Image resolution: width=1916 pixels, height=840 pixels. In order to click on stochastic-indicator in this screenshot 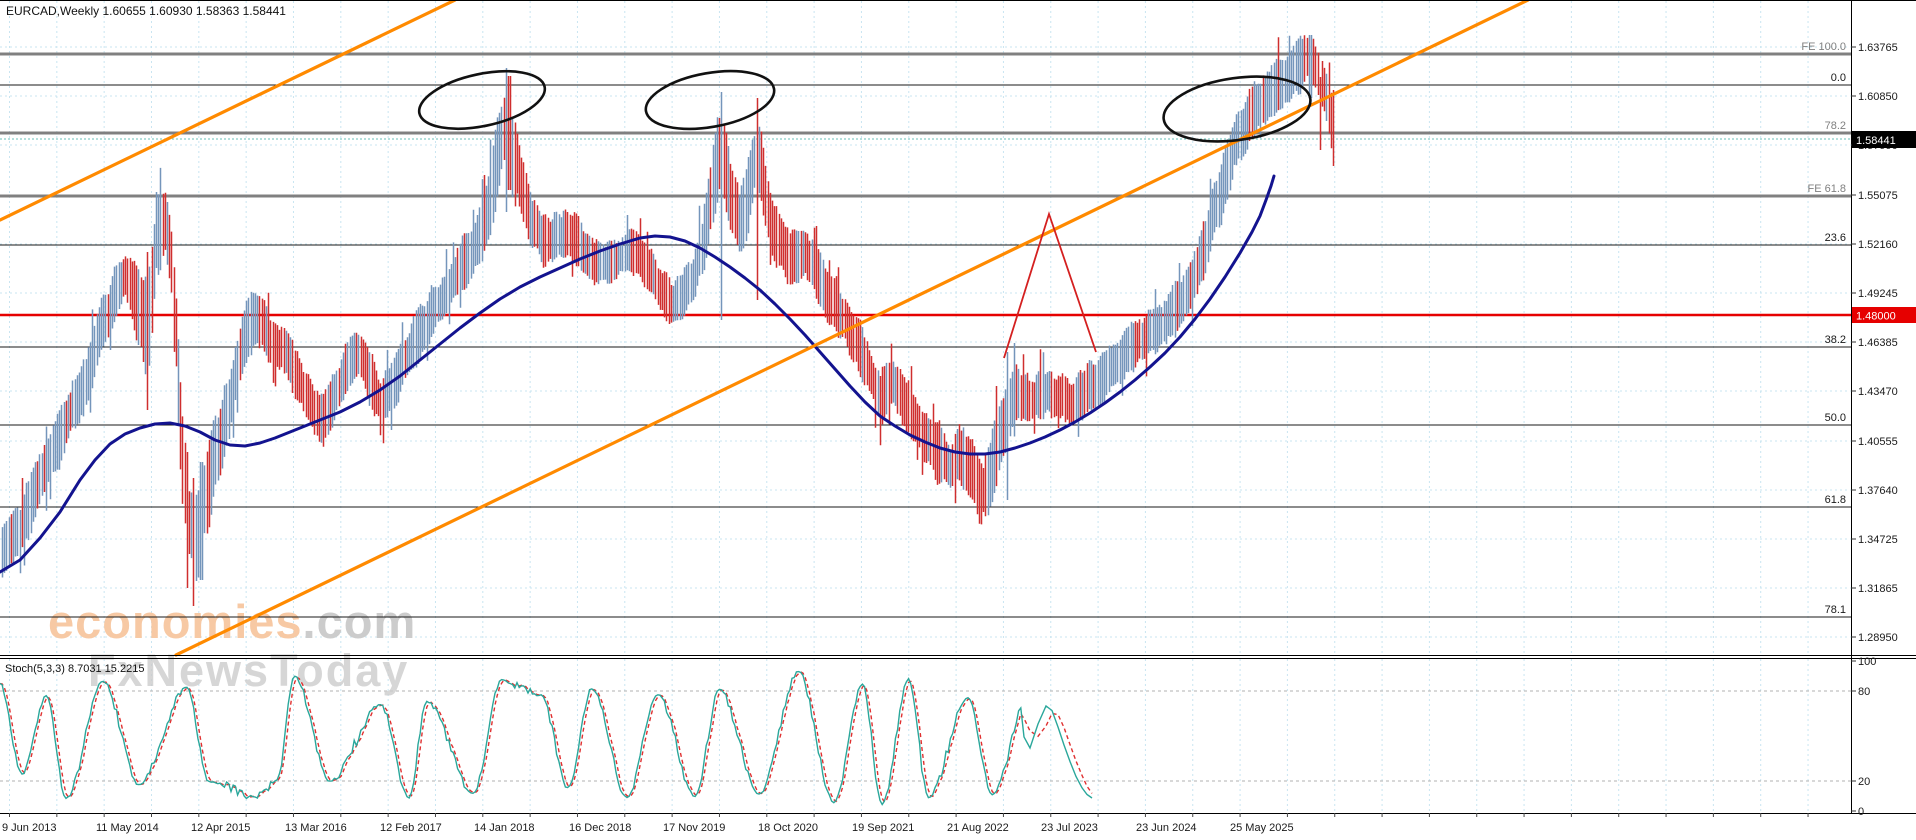, I will do `click(546, 738)`.